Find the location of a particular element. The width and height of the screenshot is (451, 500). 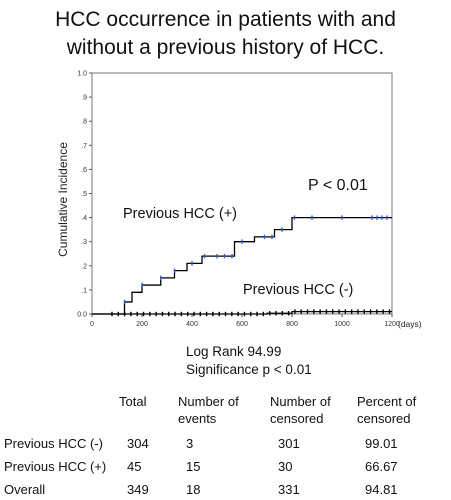

p-value-annotation: P < 0.01 is located at coordinates (338, 185).